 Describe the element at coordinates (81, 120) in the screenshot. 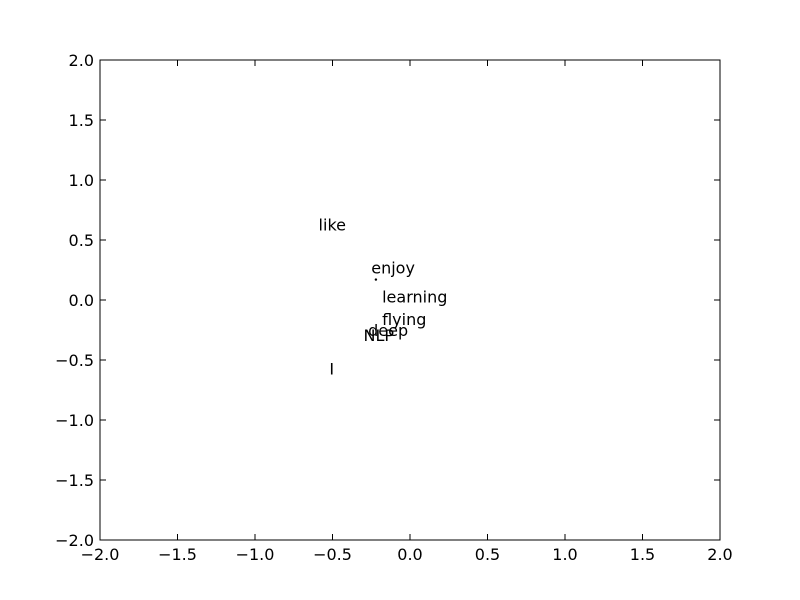

I see `y-tick-label: 1.5` at that location.